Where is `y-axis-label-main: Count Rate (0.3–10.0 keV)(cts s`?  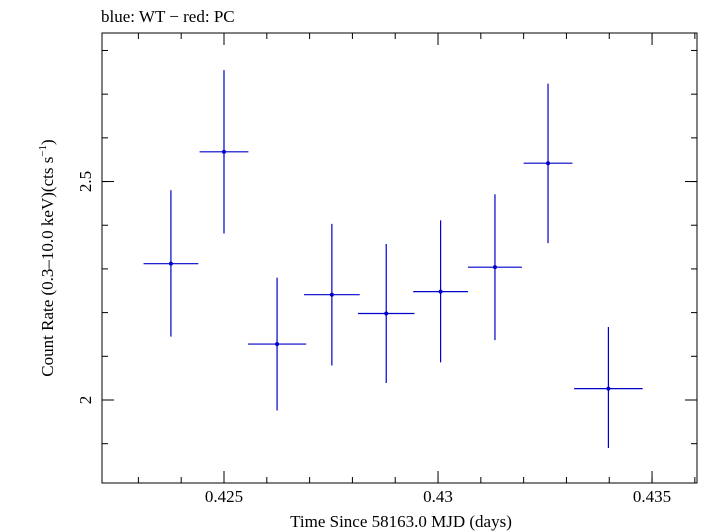
y-axis-label-main: Count Rate (0.3–10.0 keV)(cts s is located at coordinates (47, 267).